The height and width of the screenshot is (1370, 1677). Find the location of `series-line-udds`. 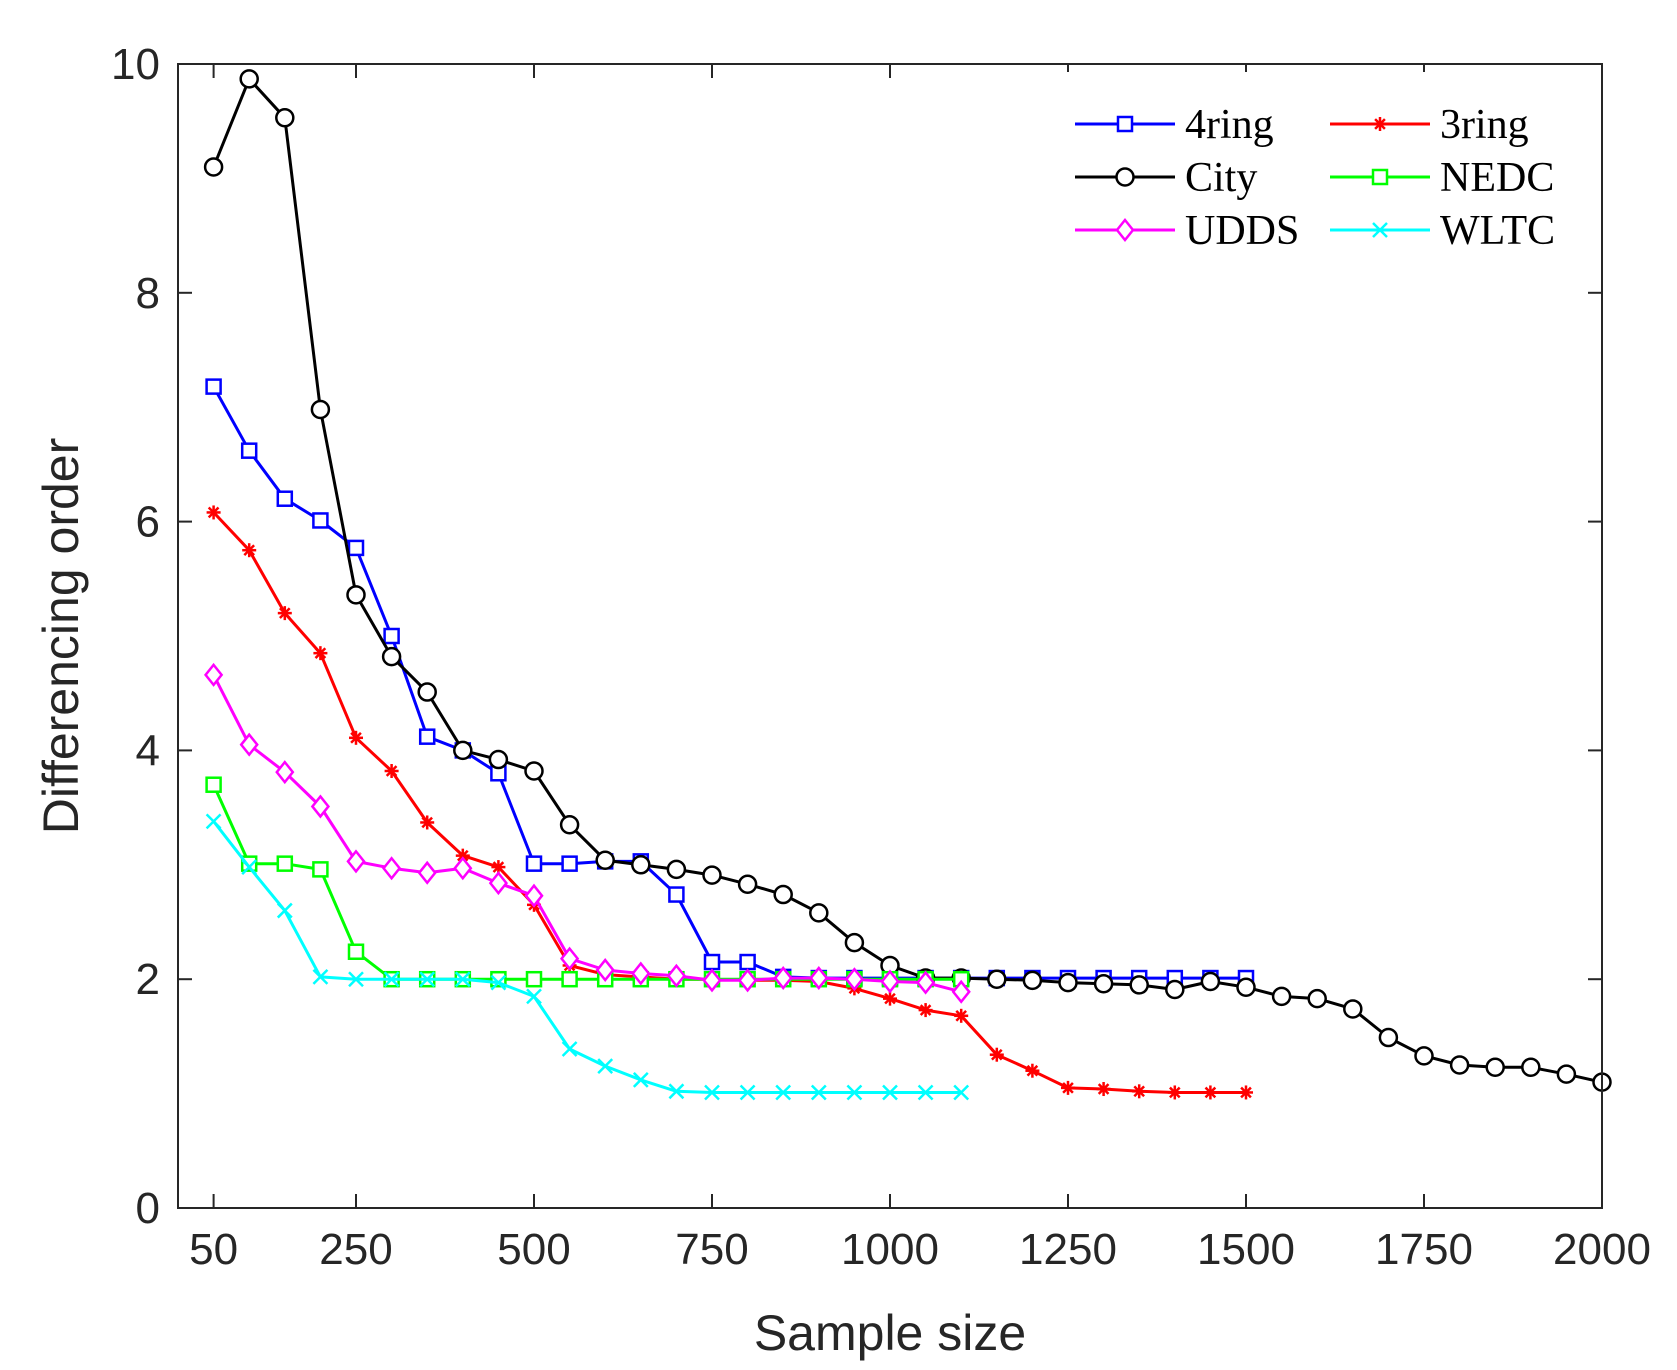

series-line-udds is located at coordinates (587, 834).